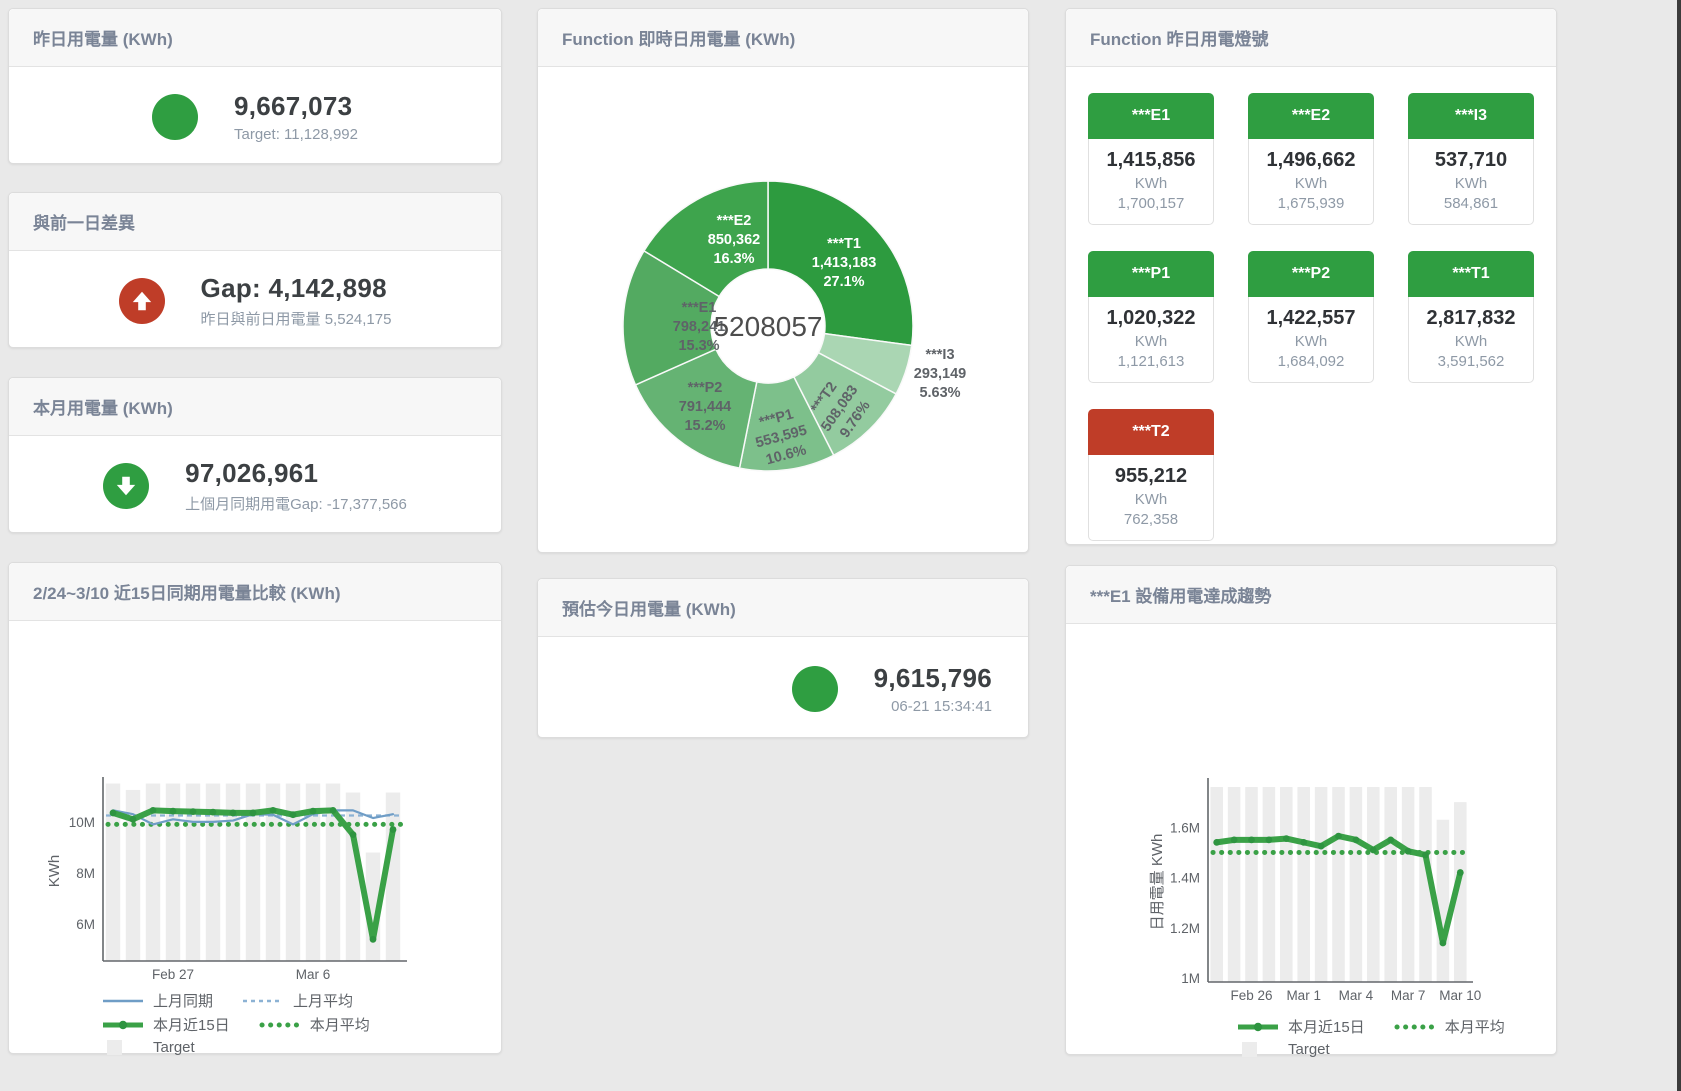  What do you see at coordinates (843, 282) in the screenshot?
I see `svg-text: 27.1%` at bounding box center [843, 282].